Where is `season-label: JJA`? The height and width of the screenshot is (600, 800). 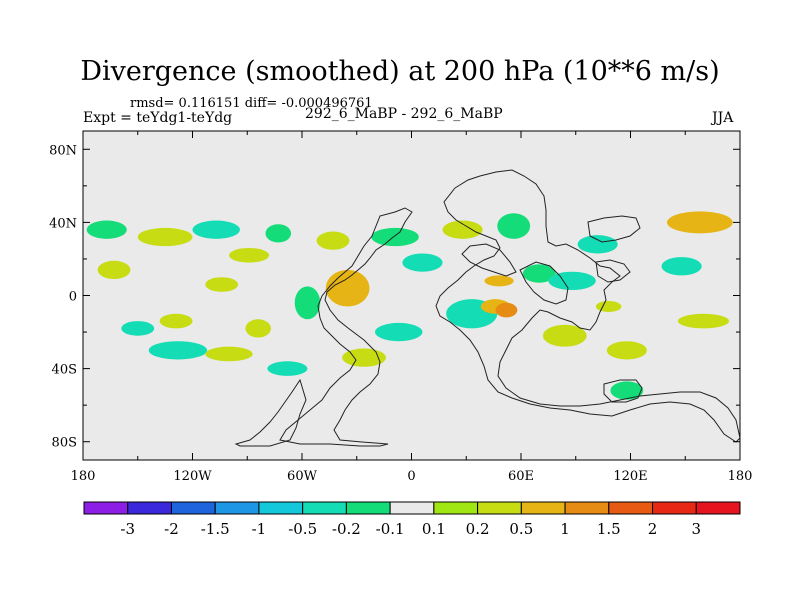 season-label: JJA is located at coordinates (723, 118).